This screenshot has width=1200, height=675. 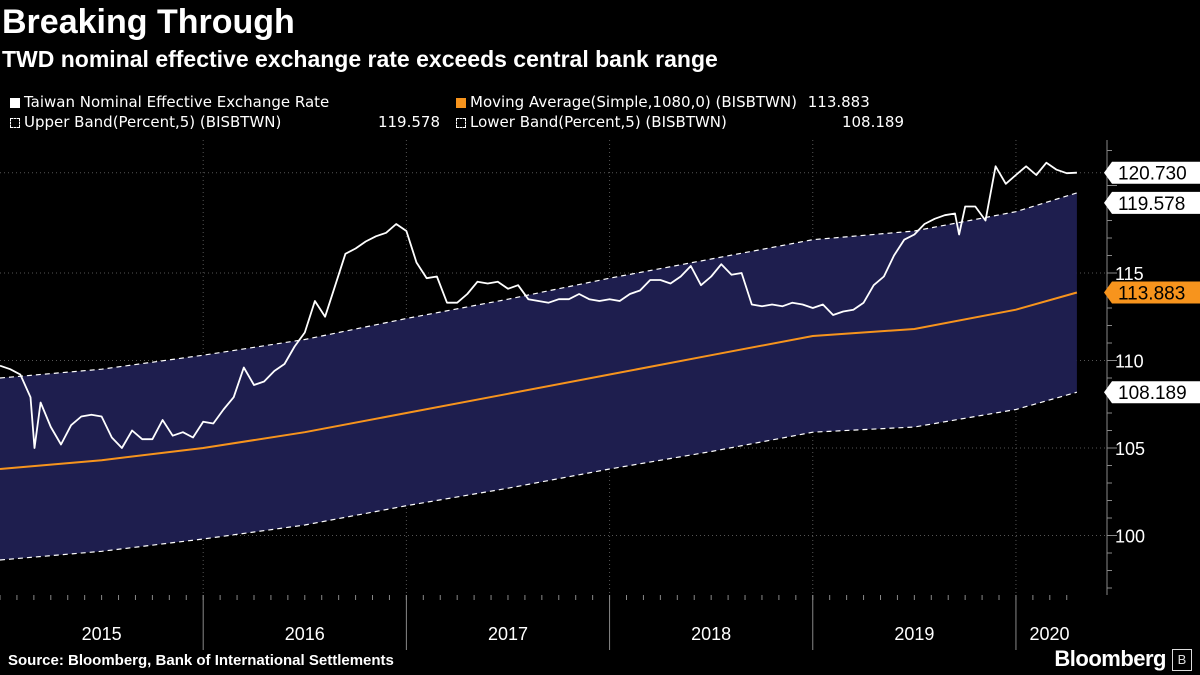 What do you see at coordinates (1129, 362) in the screenshot?
I see `y-tick-label: 110` at bounding box center [1129, 362].